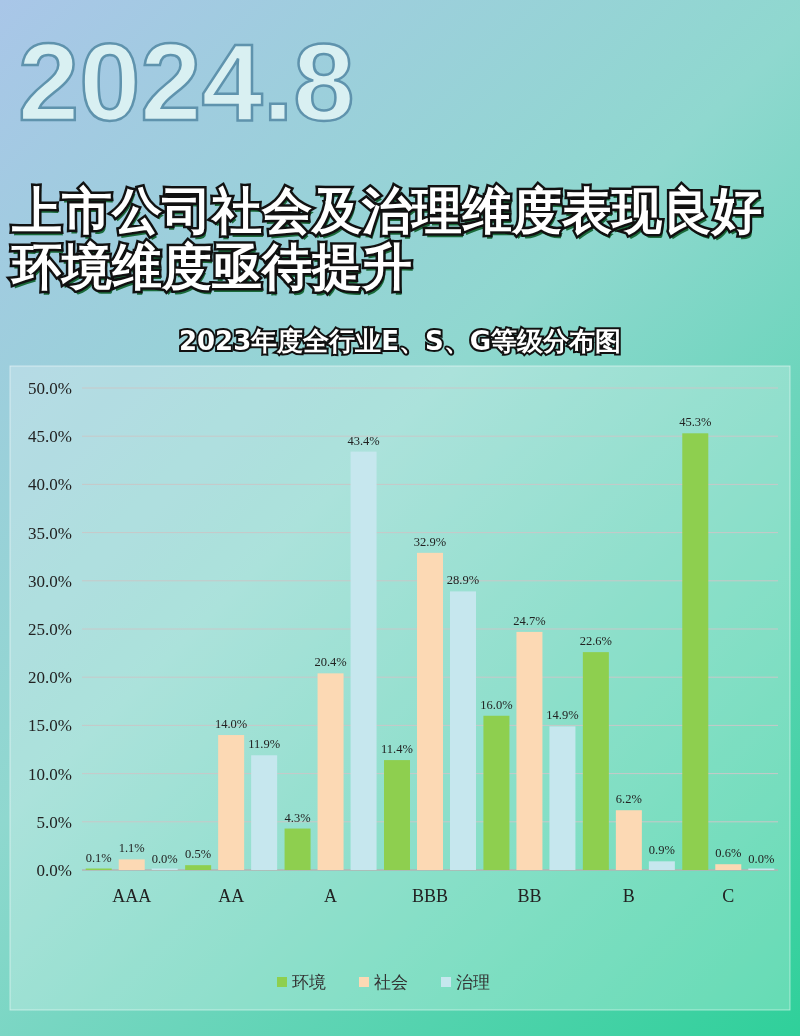  Describe the element at coordinates (50, 533) in the screenshot. I see `y-tick-label: 35.0%` at that location.